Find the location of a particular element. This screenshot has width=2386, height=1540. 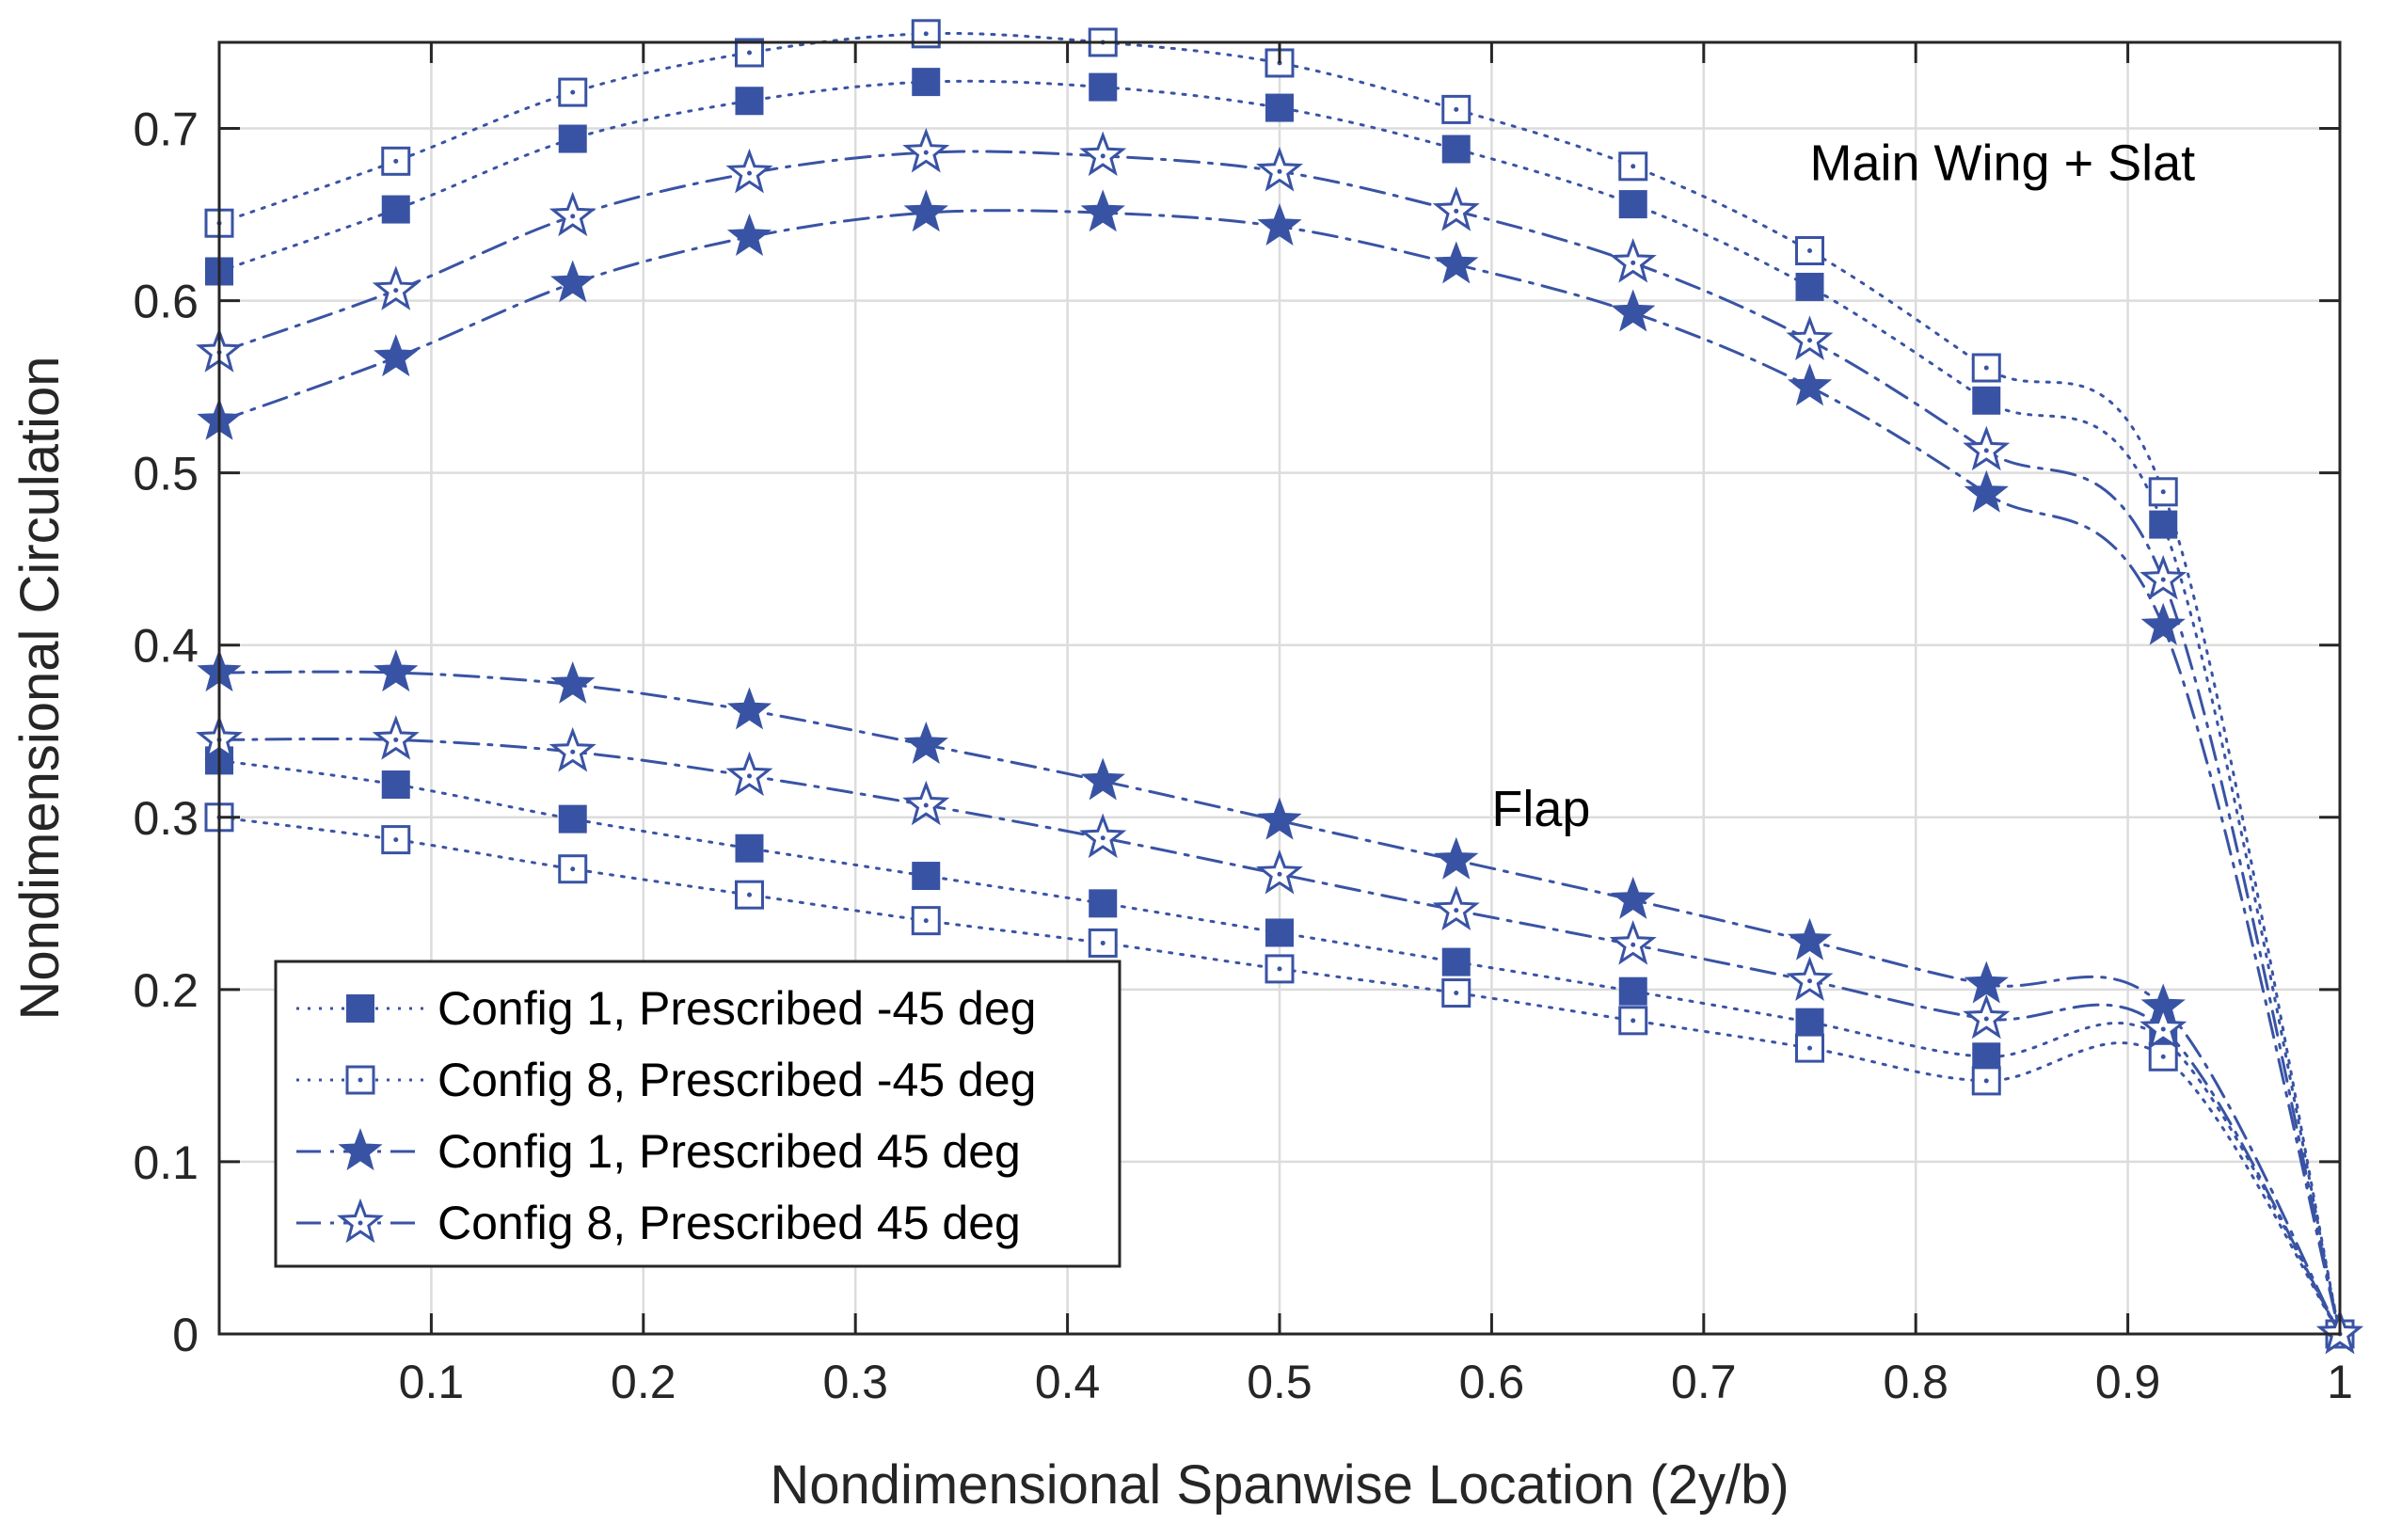

x-tick-label: 0.8 is located at coordinates (1916, 1382).